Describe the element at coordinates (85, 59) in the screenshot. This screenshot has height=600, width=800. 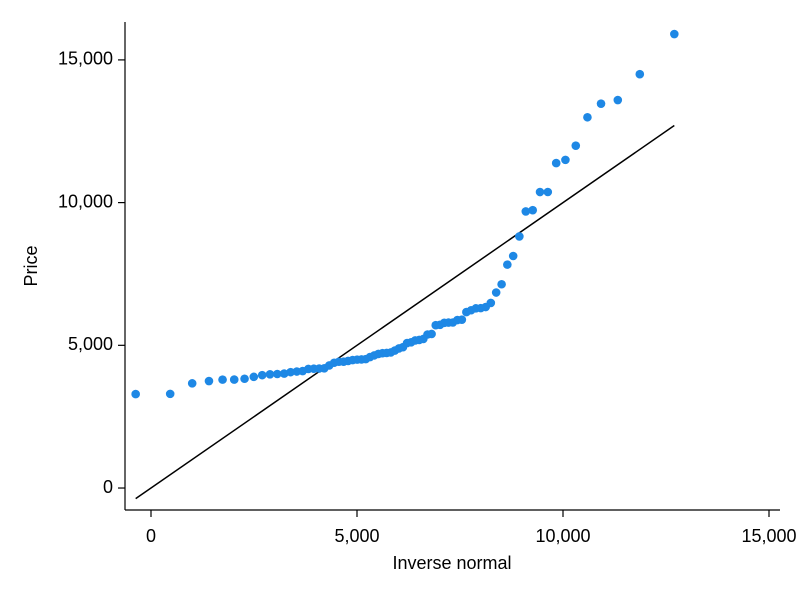
I see `y-tick-label: 15,000` at that location.